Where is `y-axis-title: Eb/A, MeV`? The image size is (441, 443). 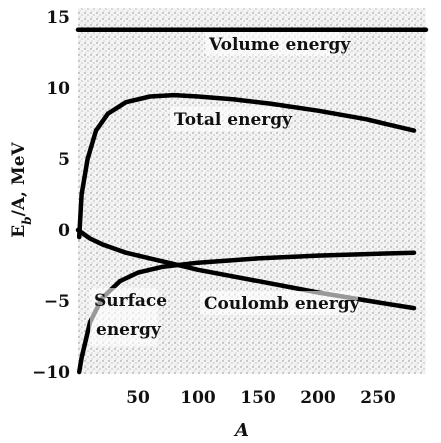
y-axis-title: Eb/A, MeV is located at coordinates (21, 189).